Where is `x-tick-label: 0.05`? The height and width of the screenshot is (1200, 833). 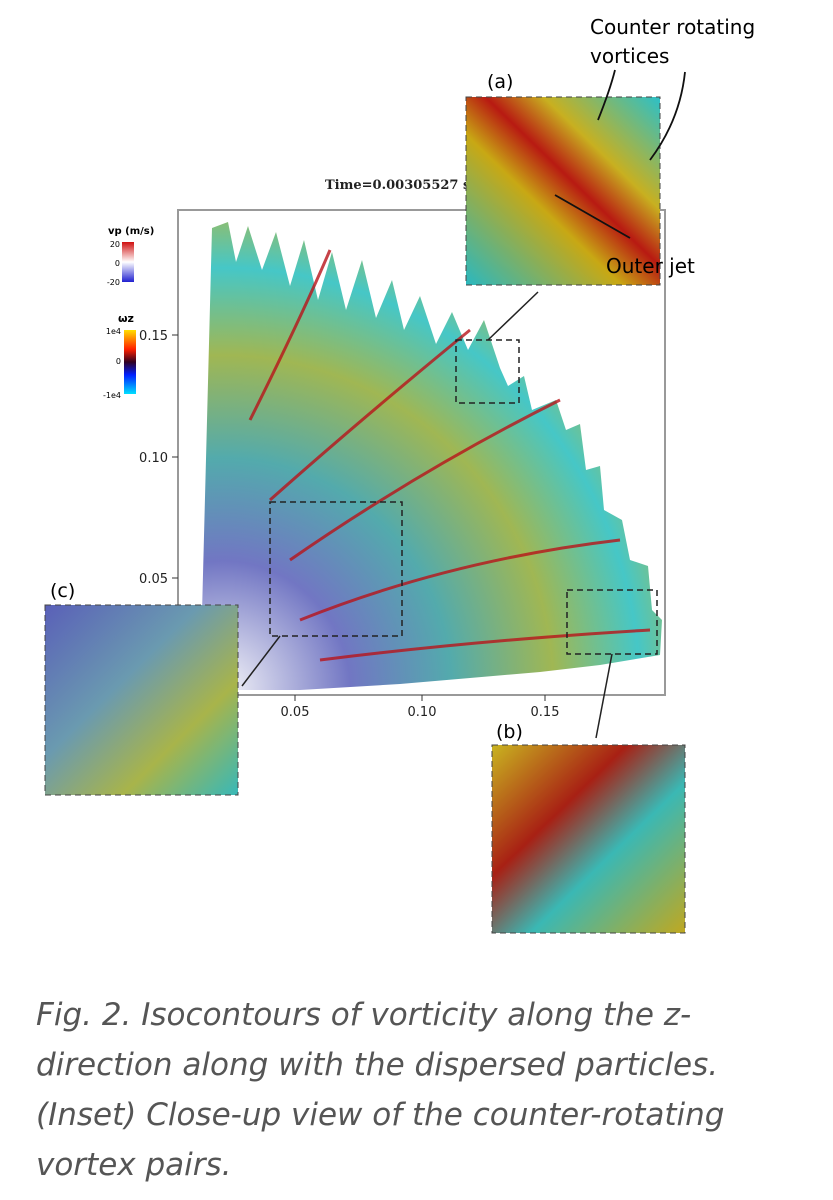
x-tick-label: 0.05 is located at coordinates (295, 712).